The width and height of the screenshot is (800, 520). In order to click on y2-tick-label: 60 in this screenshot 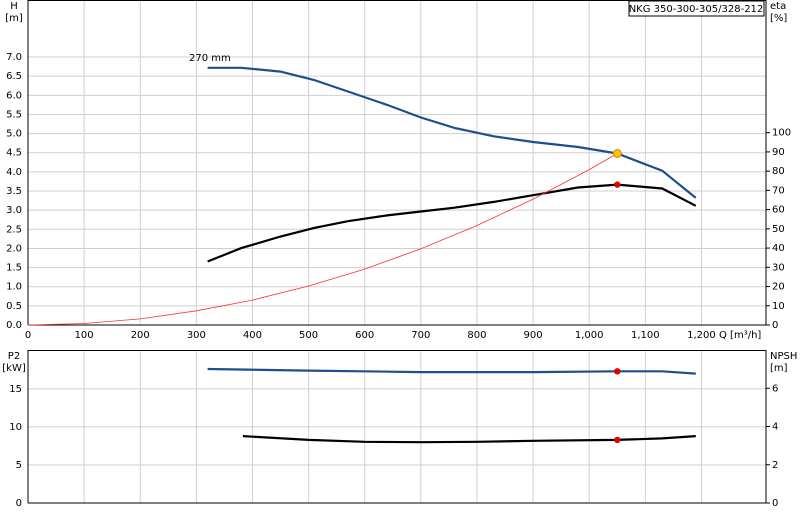, I will do `click(778, 210)`.